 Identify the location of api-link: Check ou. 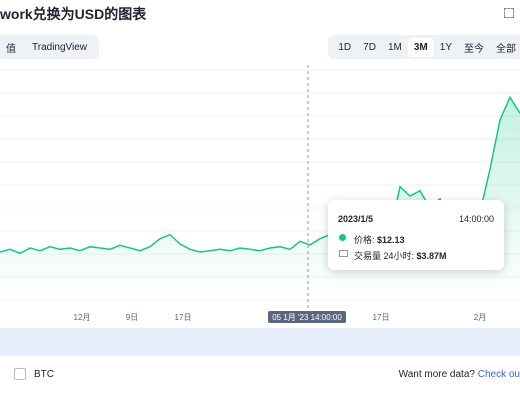
(498, 374).